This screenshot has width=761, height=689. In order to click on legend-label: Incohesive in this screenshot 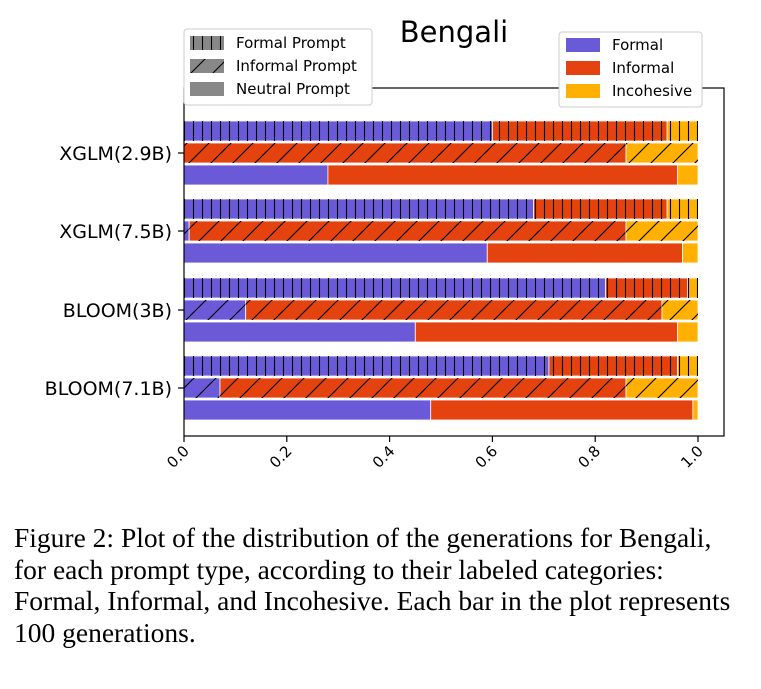, I will do `click(652, 91)`.